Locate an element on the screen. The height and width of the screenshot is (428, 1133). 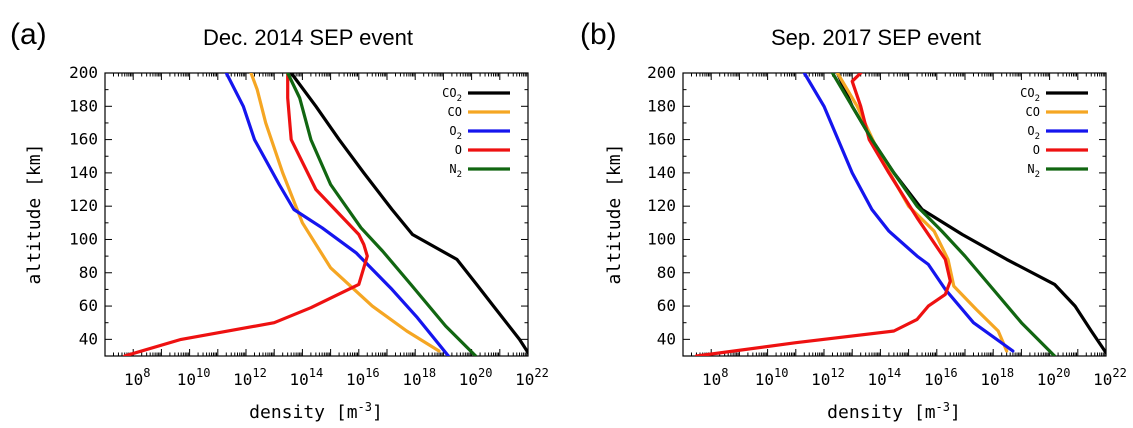
series-line-co2 is located at coordinates (408, 214).